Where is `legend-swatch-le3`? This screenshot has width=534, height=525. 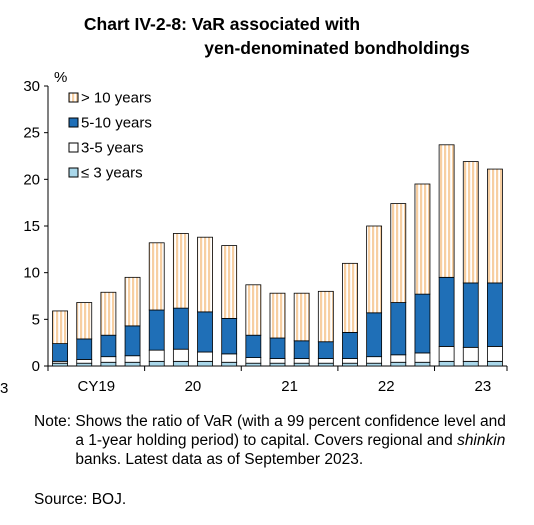
legend-swatch-le3 is located at coordinates (73, 172).